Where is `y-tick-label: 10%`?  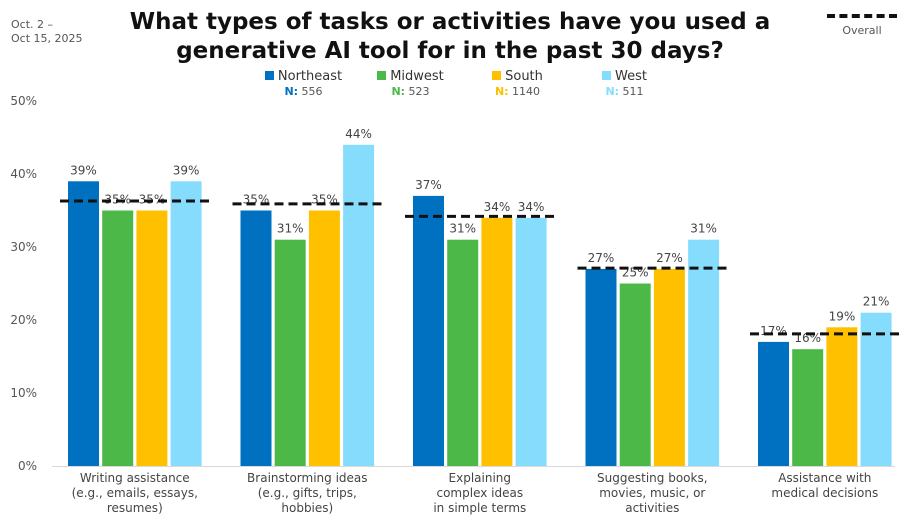
y-tick-label: 10% is located at coordinates (23, 393).